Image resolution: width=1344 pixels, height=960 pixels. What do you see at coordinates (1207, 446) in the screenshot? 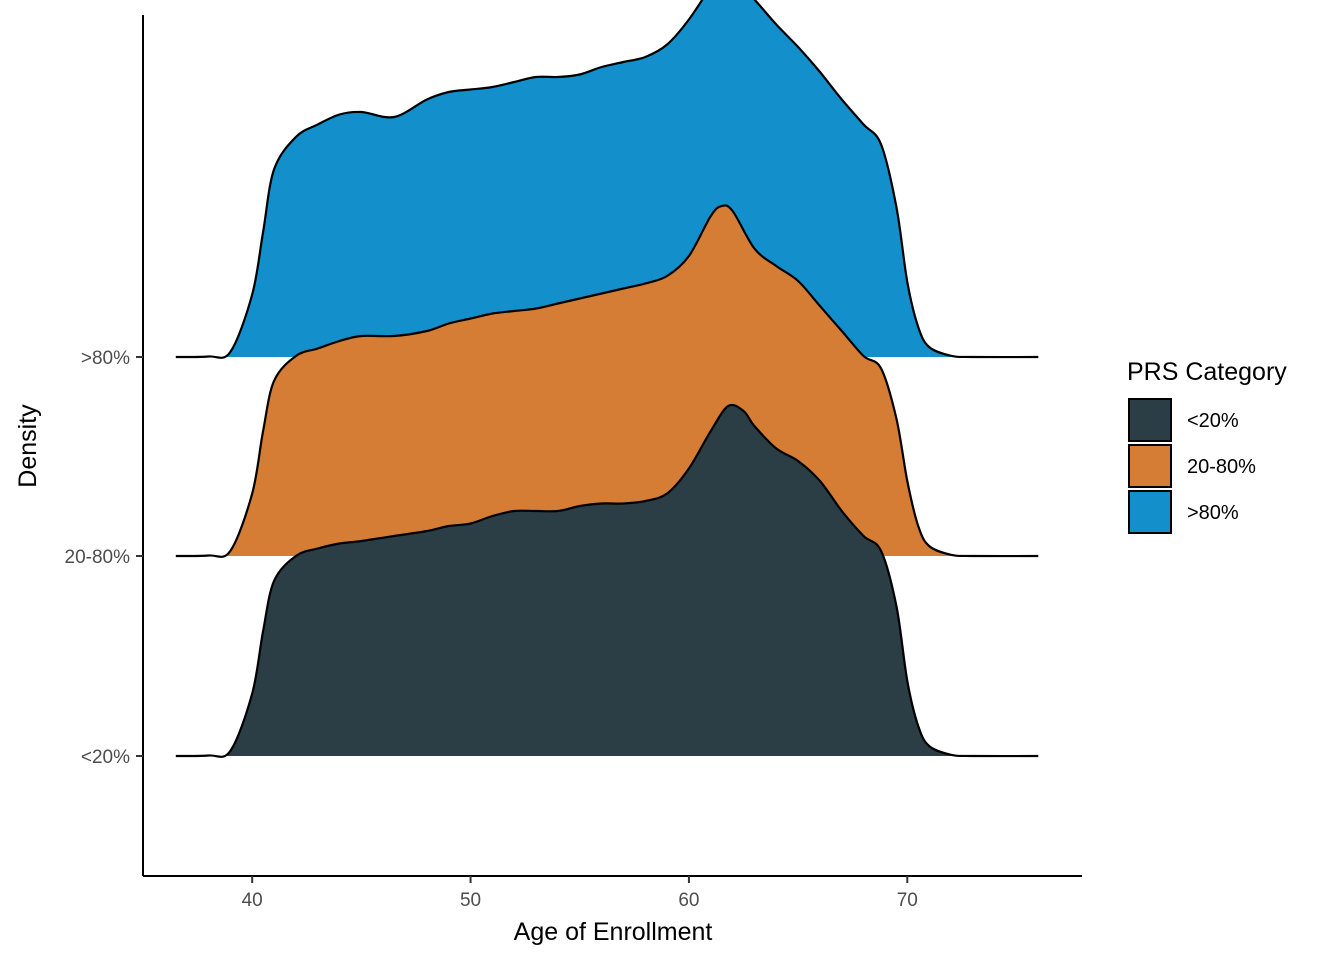
I see `legend: PRS Category <20% 20-80% >80%` at bounding box center [1207, 446].